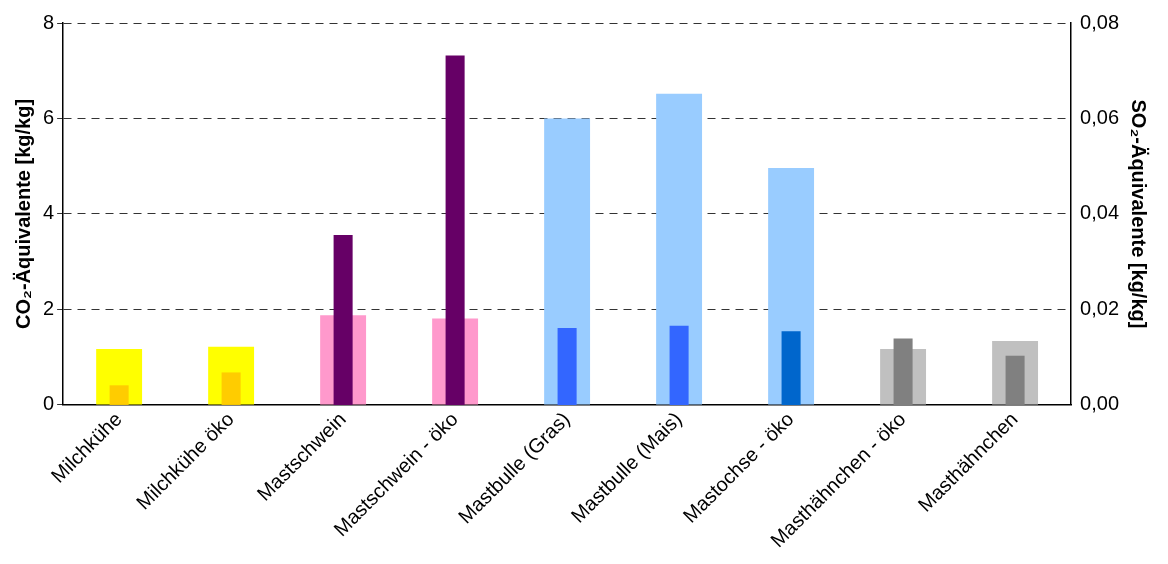 The width and height of the screenshot is (1168, 564). What do you see at coordinates (49, 212) in the screenshot?
I see `y-tick-label: 4` at bounding box center [49, 212].